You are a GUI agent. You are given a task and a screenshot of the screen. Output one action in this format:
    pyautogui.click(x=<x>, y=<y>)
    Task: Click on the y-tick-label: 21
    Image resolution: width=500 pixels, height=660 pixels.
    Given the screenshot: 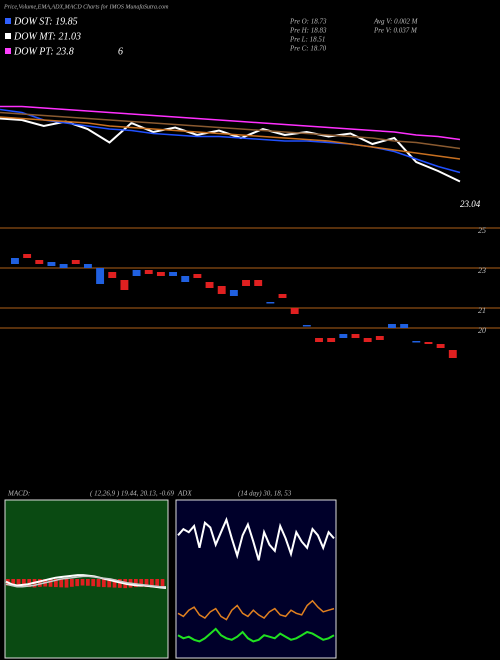 What is the action you would take?
    pyautogui.click(x=482, y=310)
    